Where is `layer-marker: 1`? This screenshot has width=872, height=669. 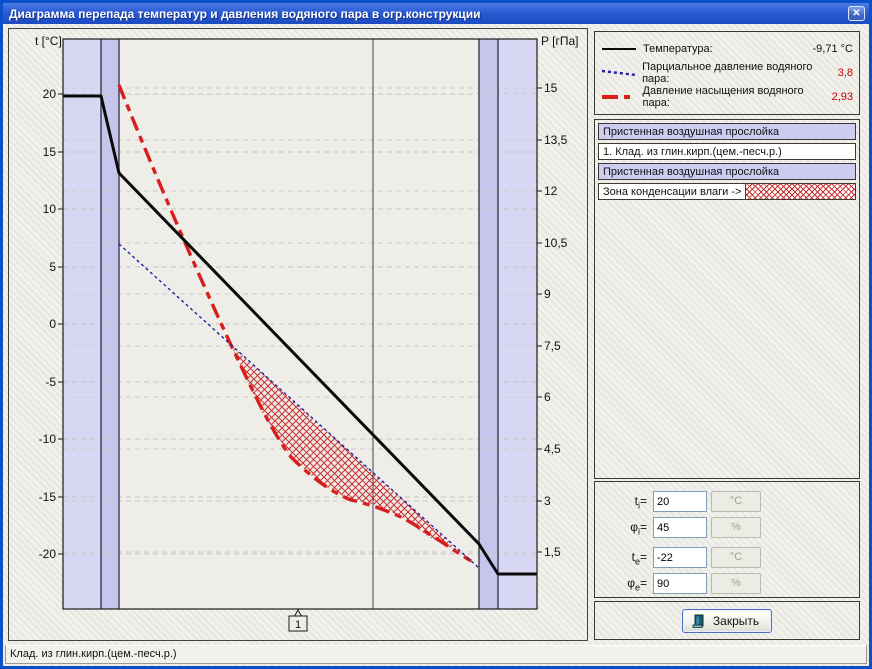
layer-marker: 1 is located at coordinates (298, 620).